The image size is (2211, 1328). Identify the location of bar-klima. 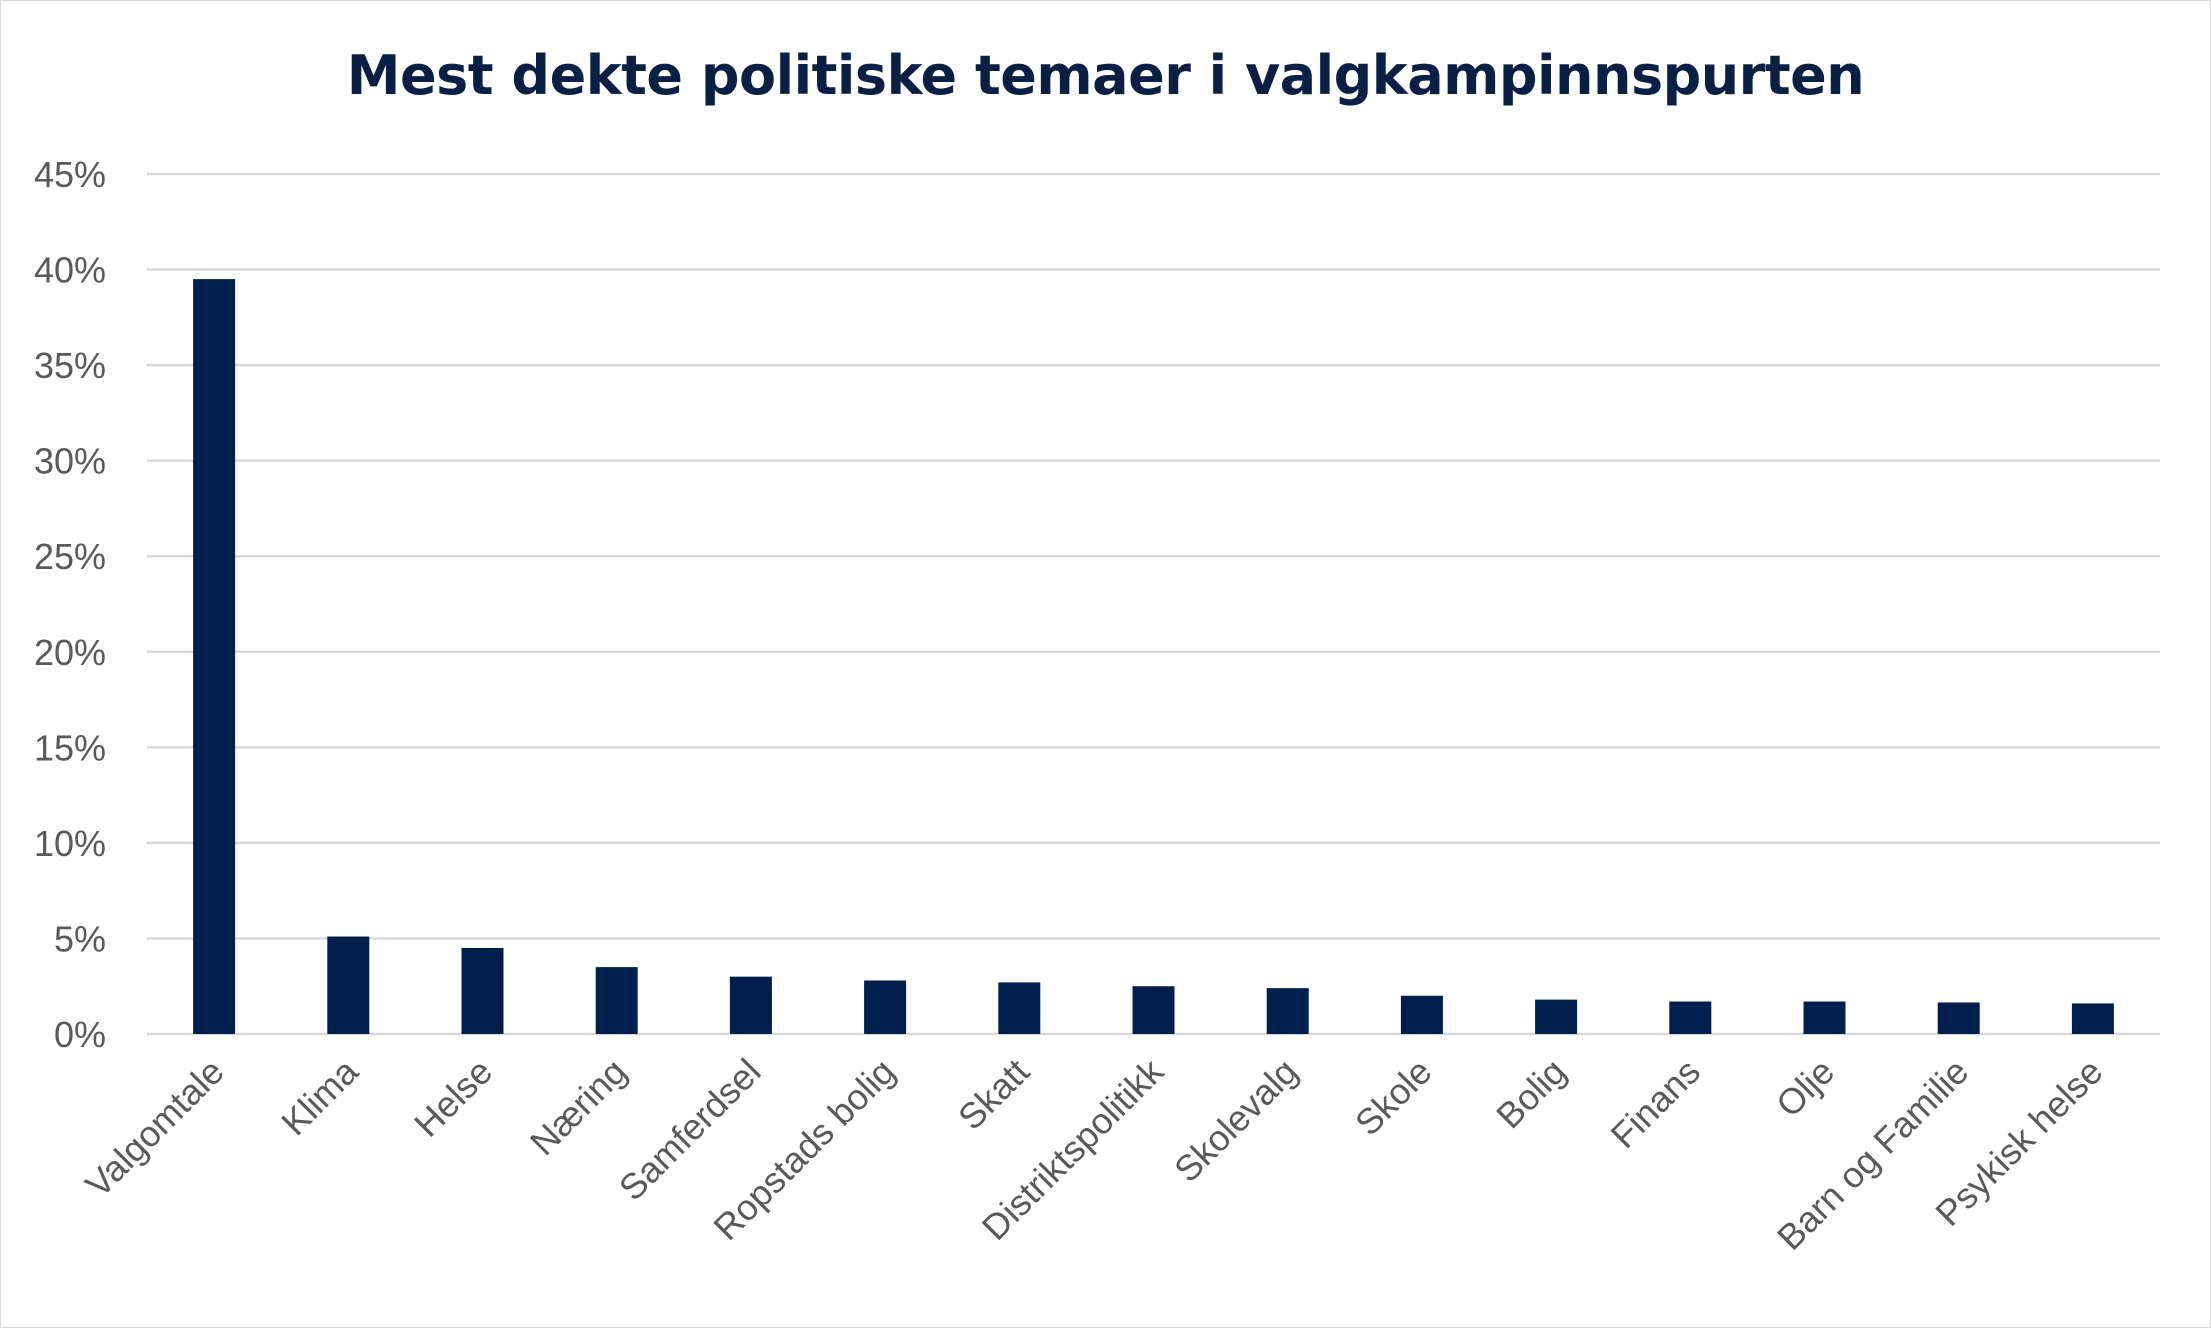
(348, 985).